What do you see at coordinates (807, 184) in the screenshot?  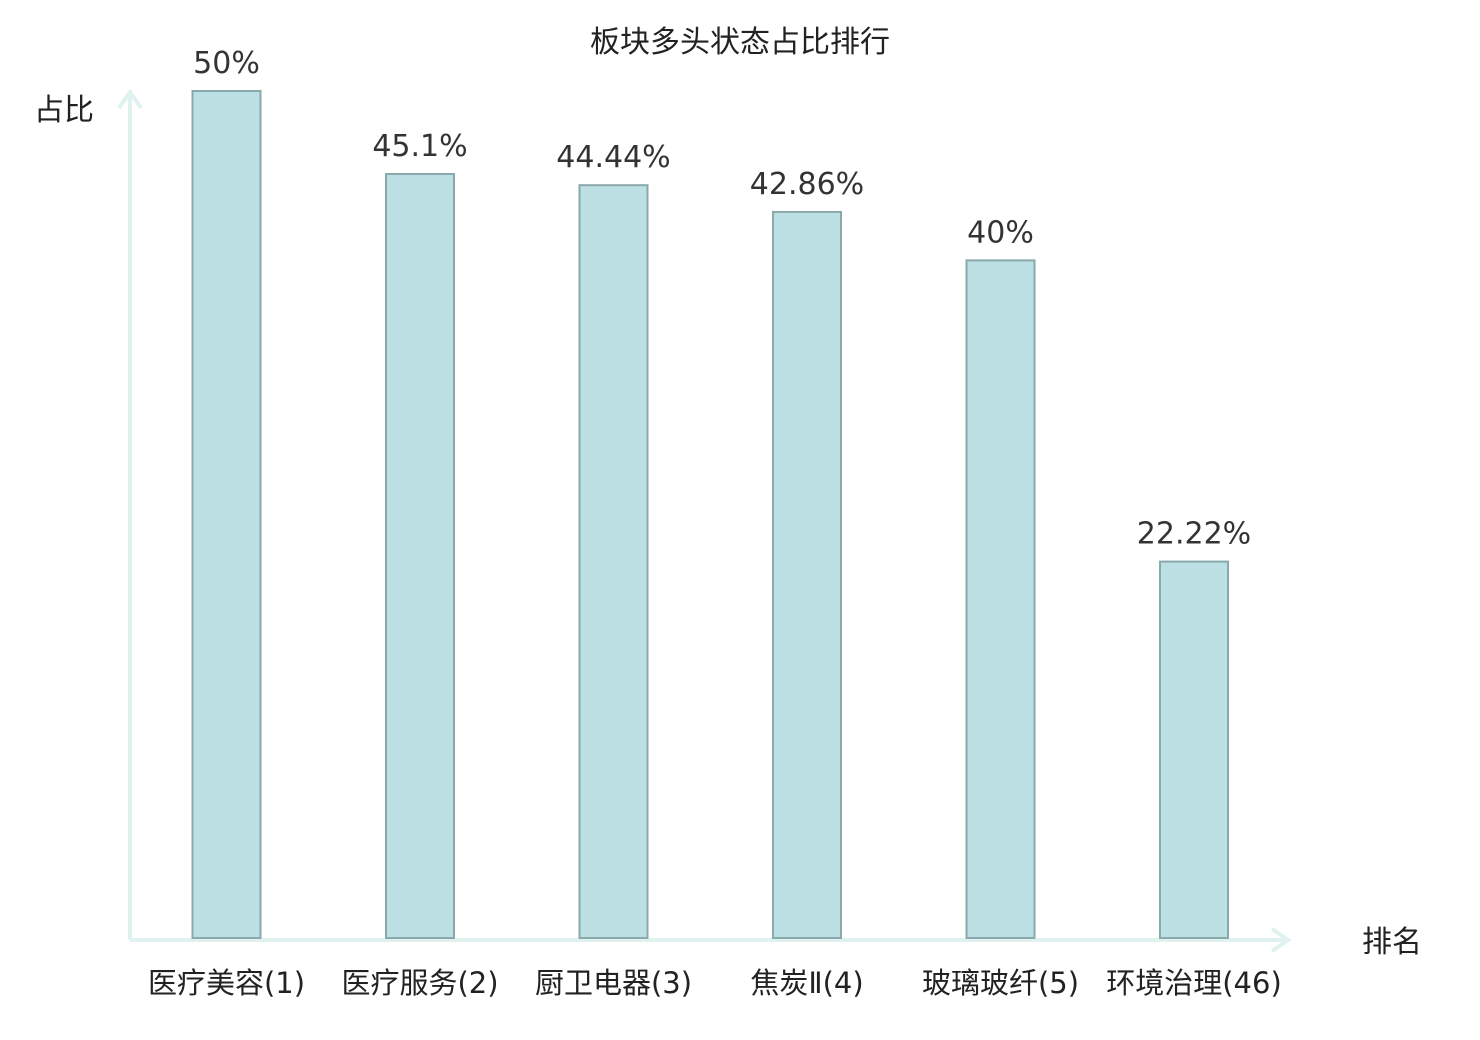 I see `value-label-4: 42.86%` at bounding box center [807, 184].